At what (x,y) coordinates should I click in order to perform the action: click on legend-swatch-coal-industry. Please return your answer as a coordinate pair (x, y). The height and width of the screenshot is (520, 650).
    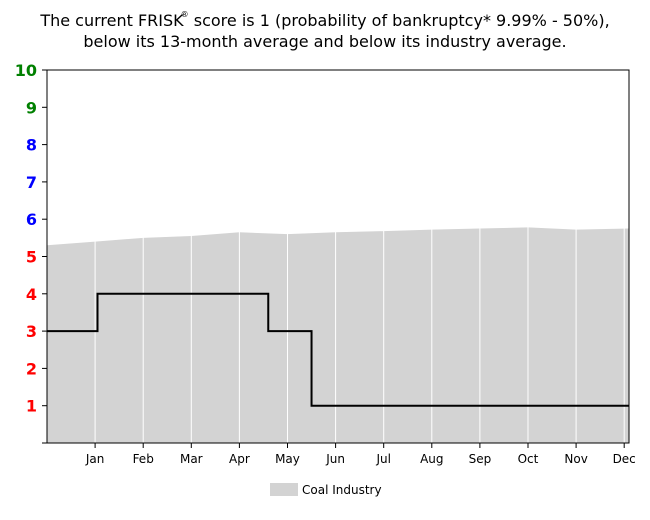
    Looking at the image, I should click on (284, 489).